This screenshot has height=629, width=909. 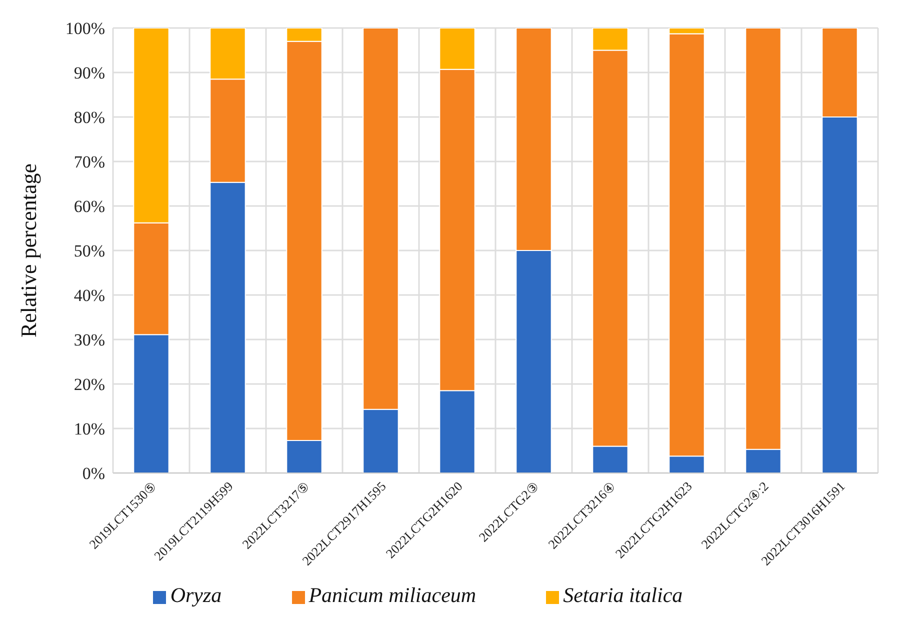 I want to click on y-tick-label: 20%, so click(x=89, y=384).